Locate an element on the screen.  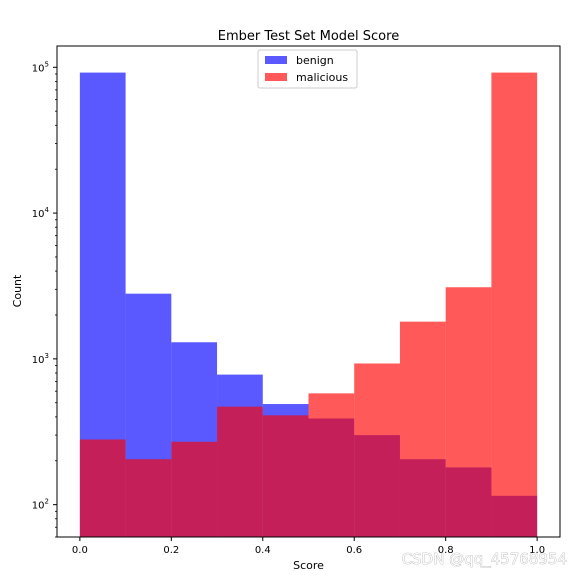
x-axis-label: Score is located at coordinates (308, 565).